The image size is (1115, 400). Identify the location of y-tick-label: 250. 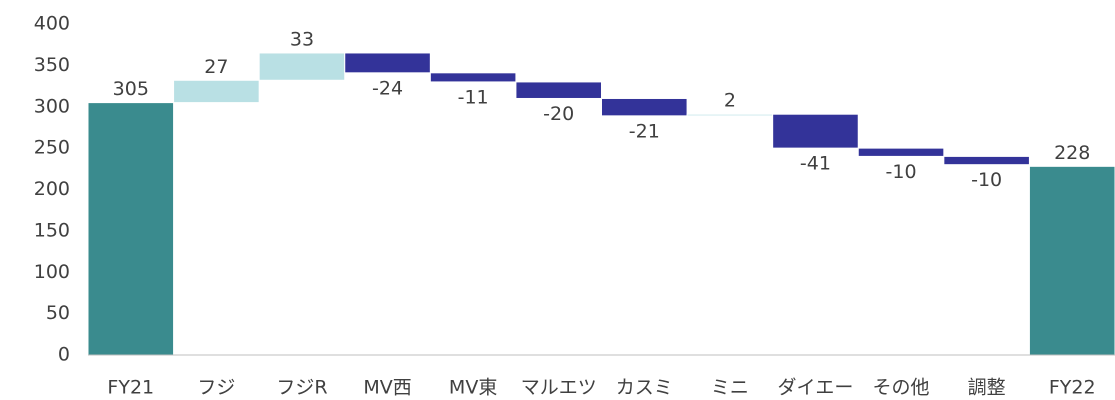
(52, 148).